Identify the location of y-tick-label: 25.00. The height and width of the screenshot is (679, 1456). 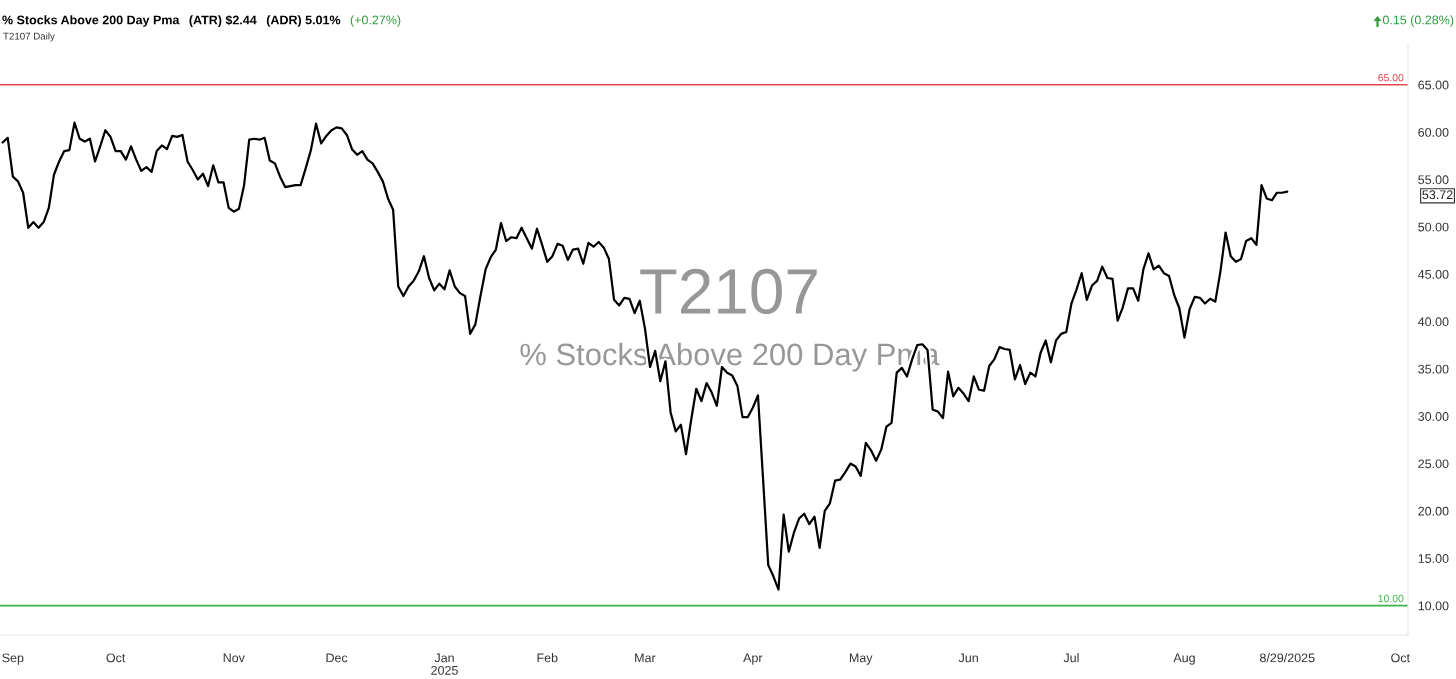
(1433, 464).